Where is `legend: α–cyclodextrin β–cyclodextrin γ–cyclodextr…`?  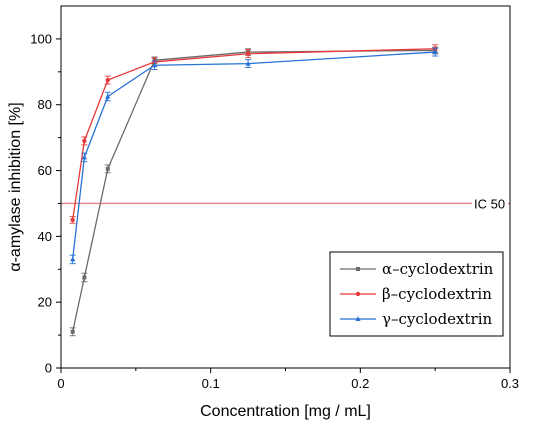 legend: α–cyclodextrin β–cyclodextrin γ–cyclodextr… is located at coordinates (416, 294).